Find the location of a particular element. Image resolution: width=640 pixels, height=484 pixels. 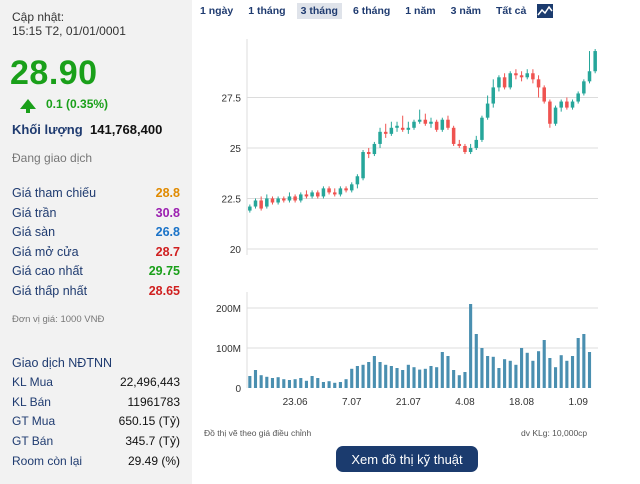

foreign-value: 29.49 (%) is located at coordinates (153, 461).